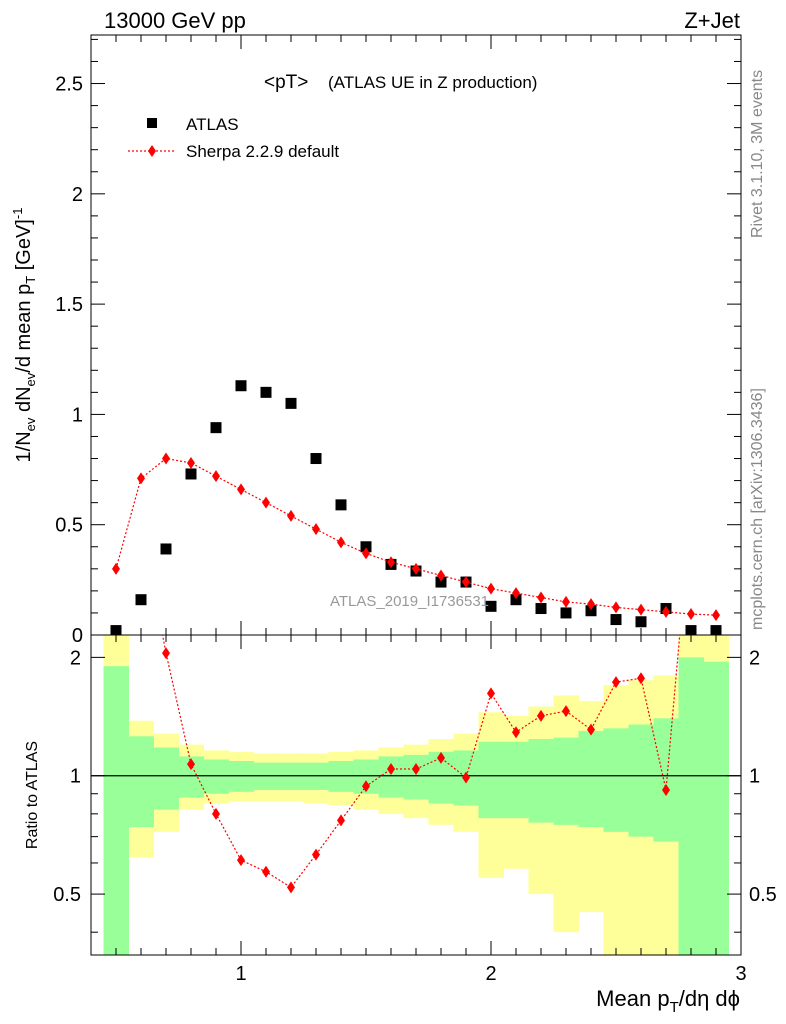 The width and height of the screenshot is (786, 1024). I want to click on legend-sherpa-label: Sherpa 2.2.9 default, so click(262, 151).